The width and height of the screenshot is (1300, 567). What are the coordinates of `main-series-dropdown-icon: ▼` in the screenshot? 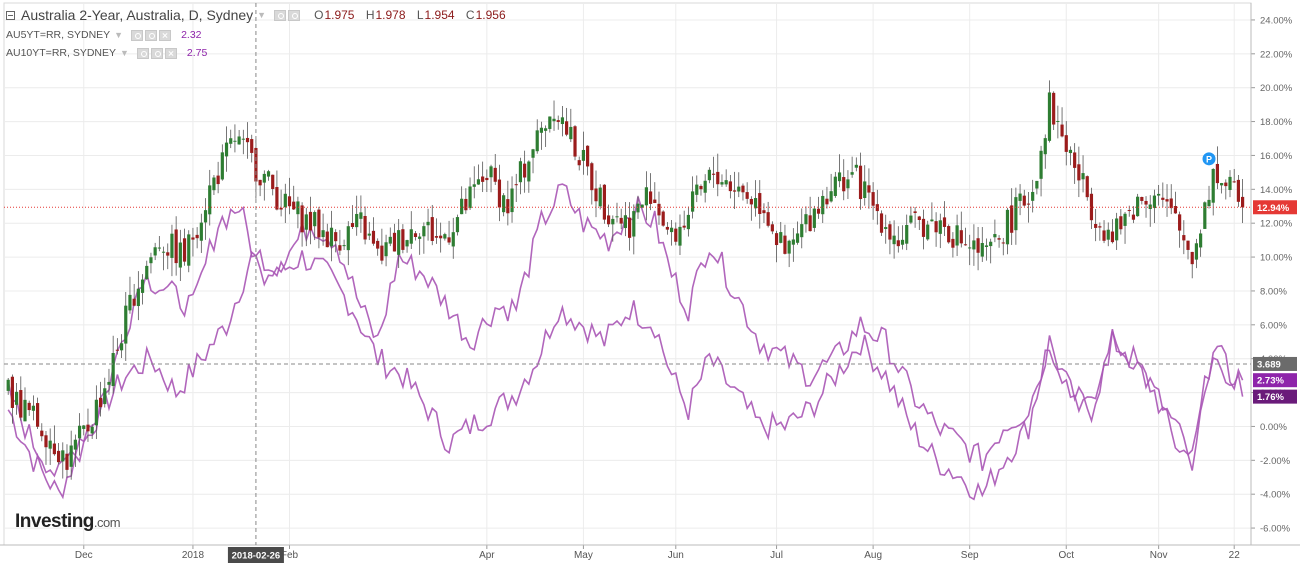 It's located at (262, 15).